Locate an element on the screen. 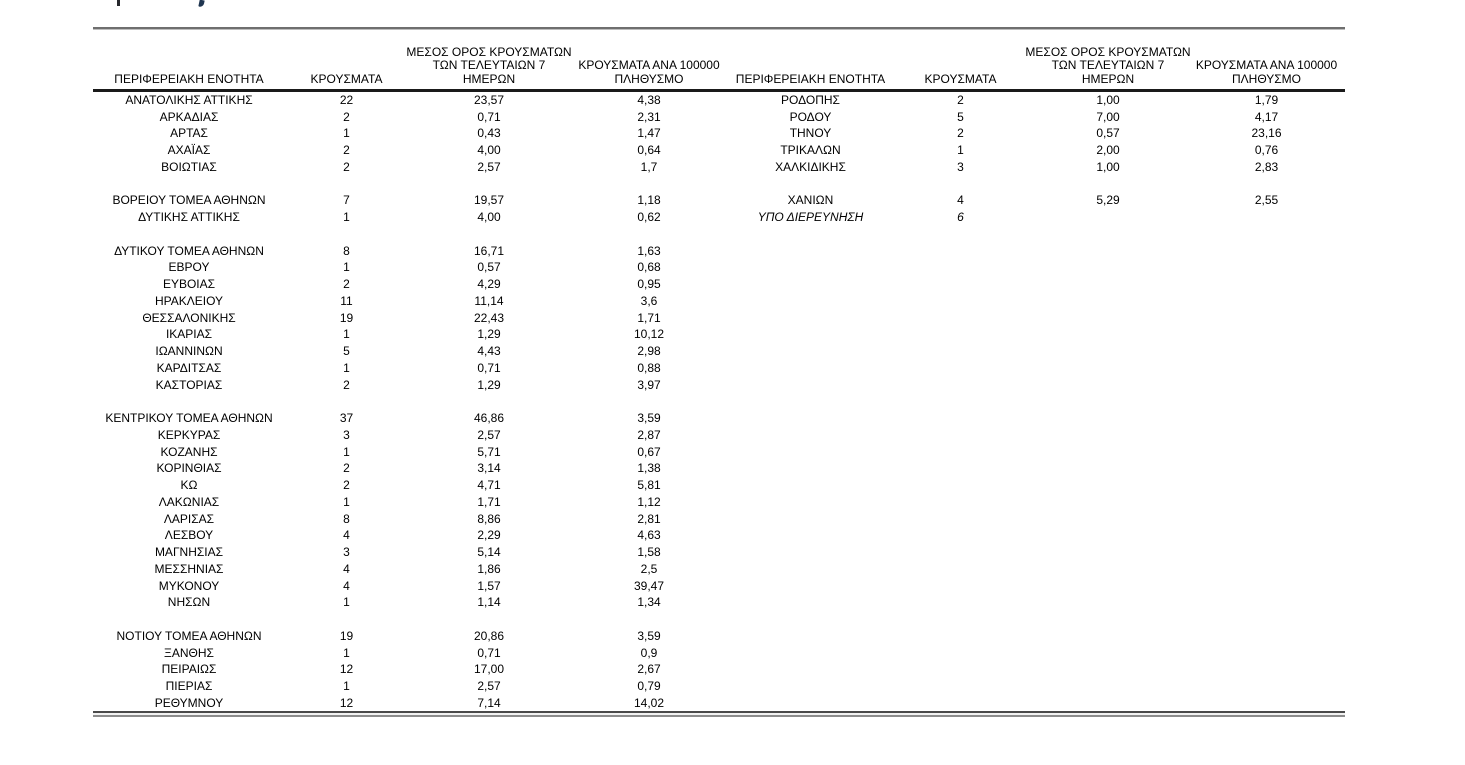  left-avg7-cell: 1,57 is located at coordinates (489, 585).